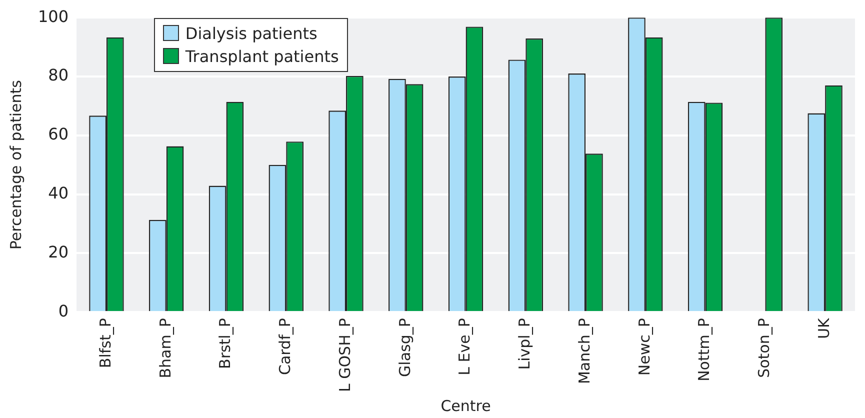  What do you see at coordinates (63, 310) in the screenshot?
I see `y-tick-label: 0` at bounding box center [63, 310].